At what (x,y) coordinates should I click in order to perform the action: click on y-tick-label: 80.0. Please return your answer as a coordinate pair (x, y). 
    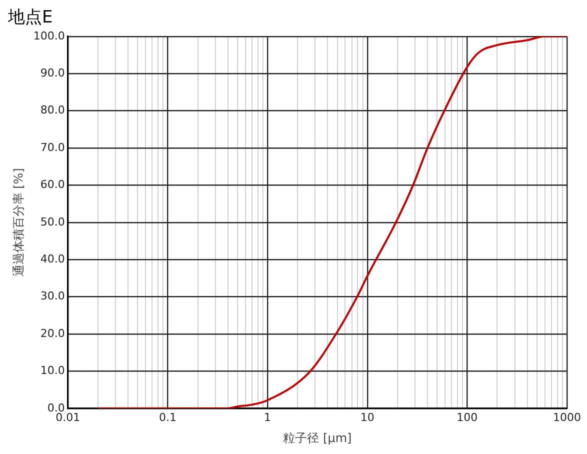
    Looking at the image, I should click on (52, 110).